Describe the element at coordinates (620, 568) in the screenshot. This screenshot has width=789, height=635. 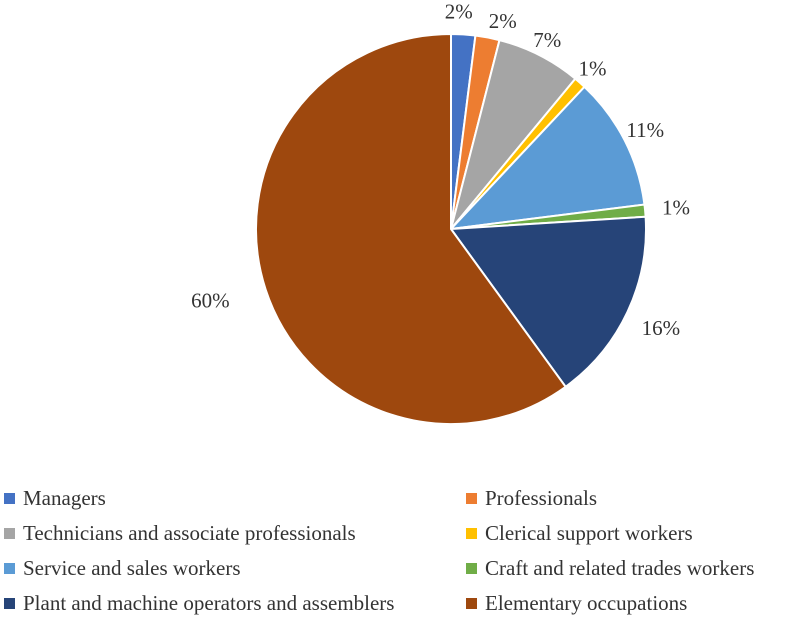
I see `legend-label: Craft and related trades workers` at that location.